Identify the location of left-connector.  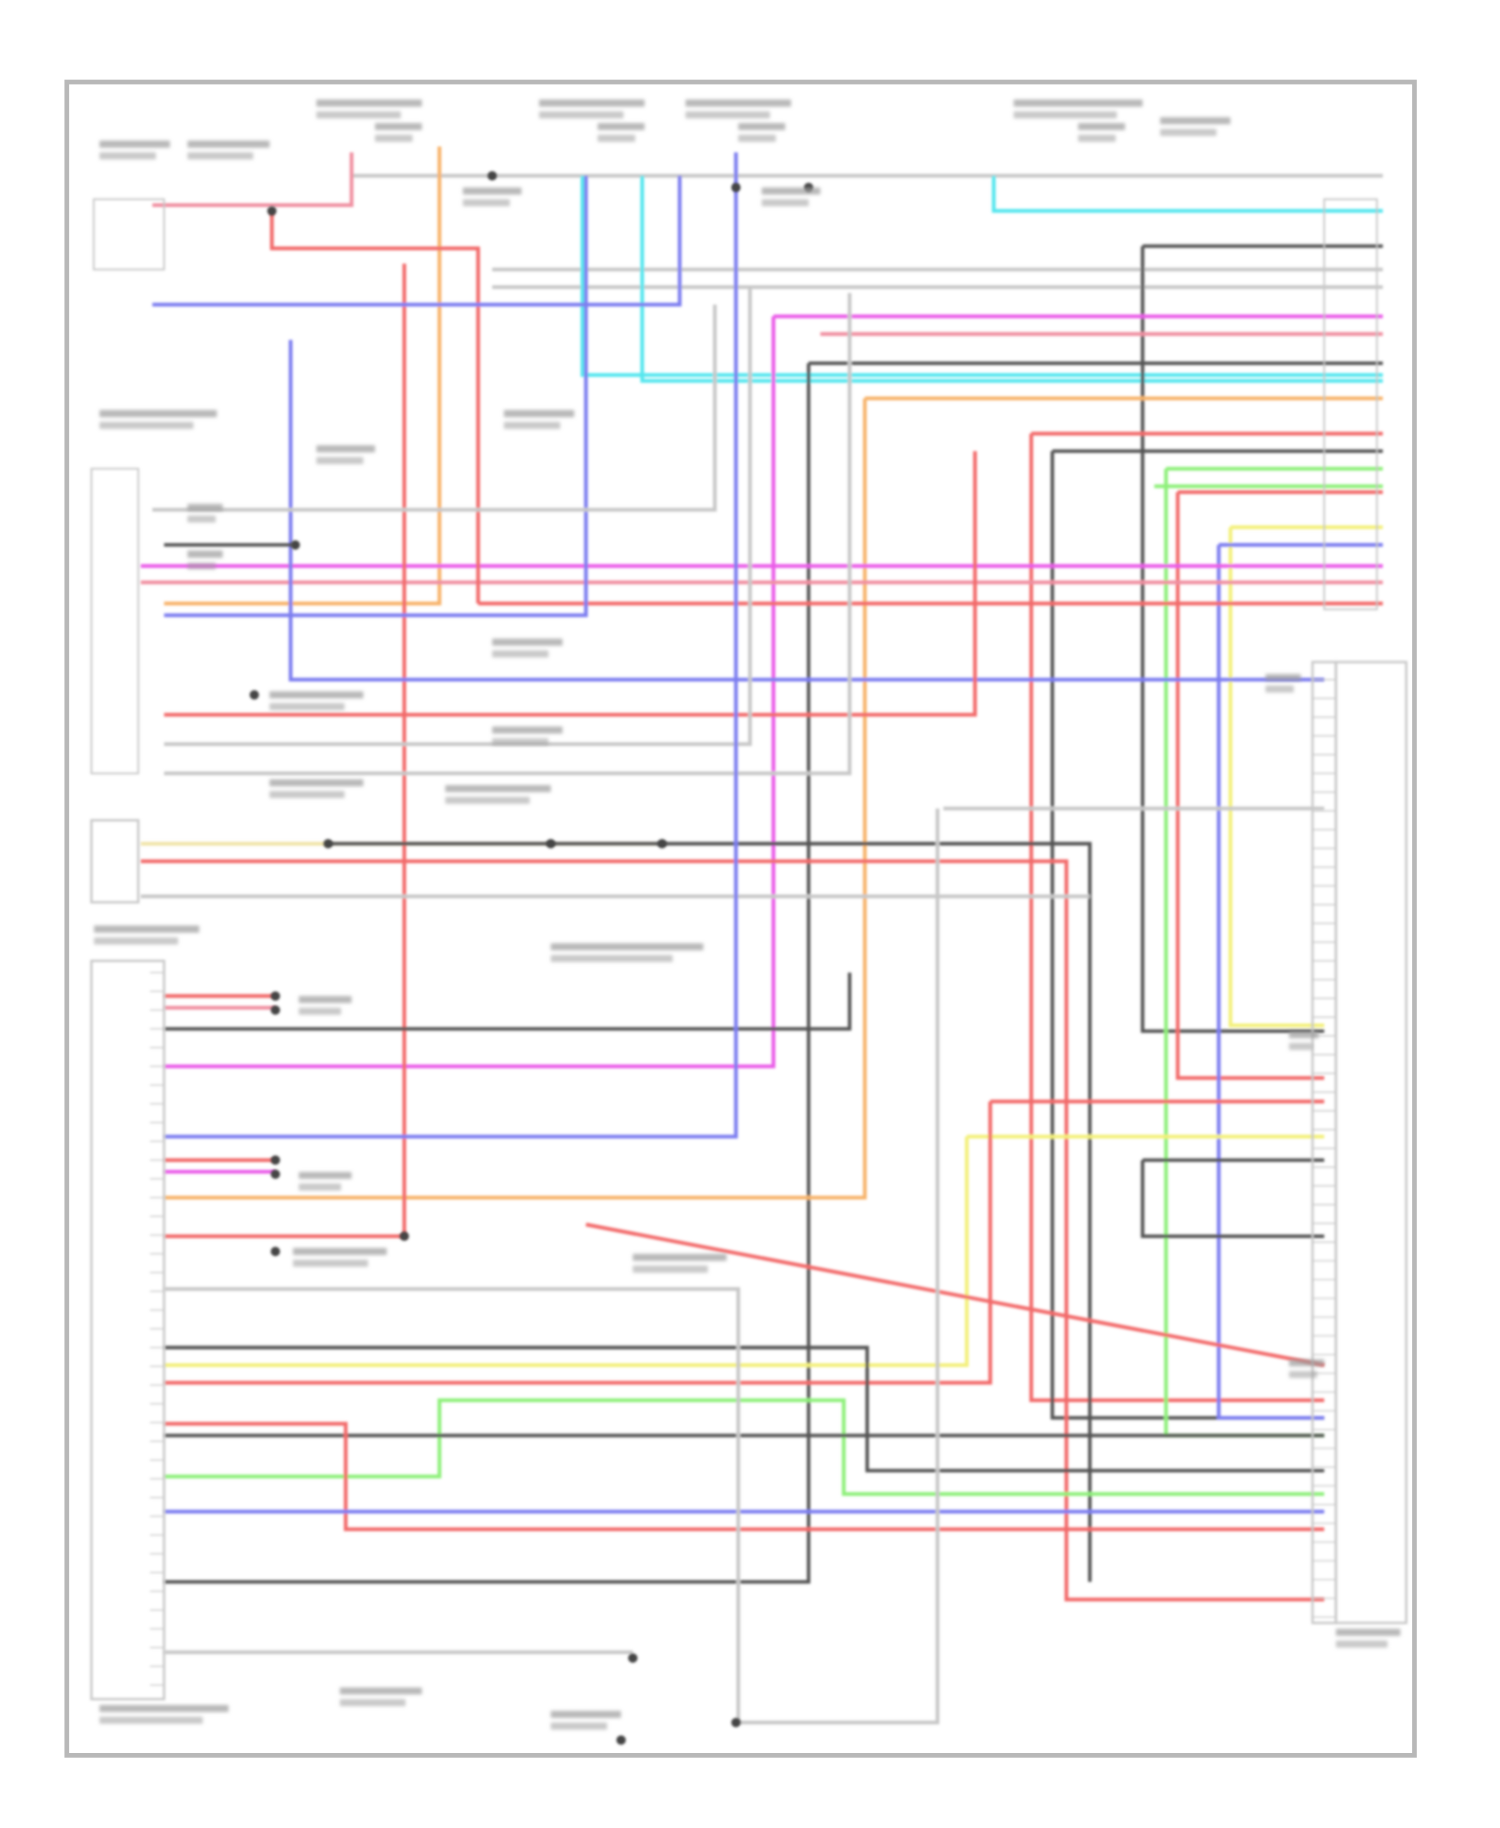
(115, 621).